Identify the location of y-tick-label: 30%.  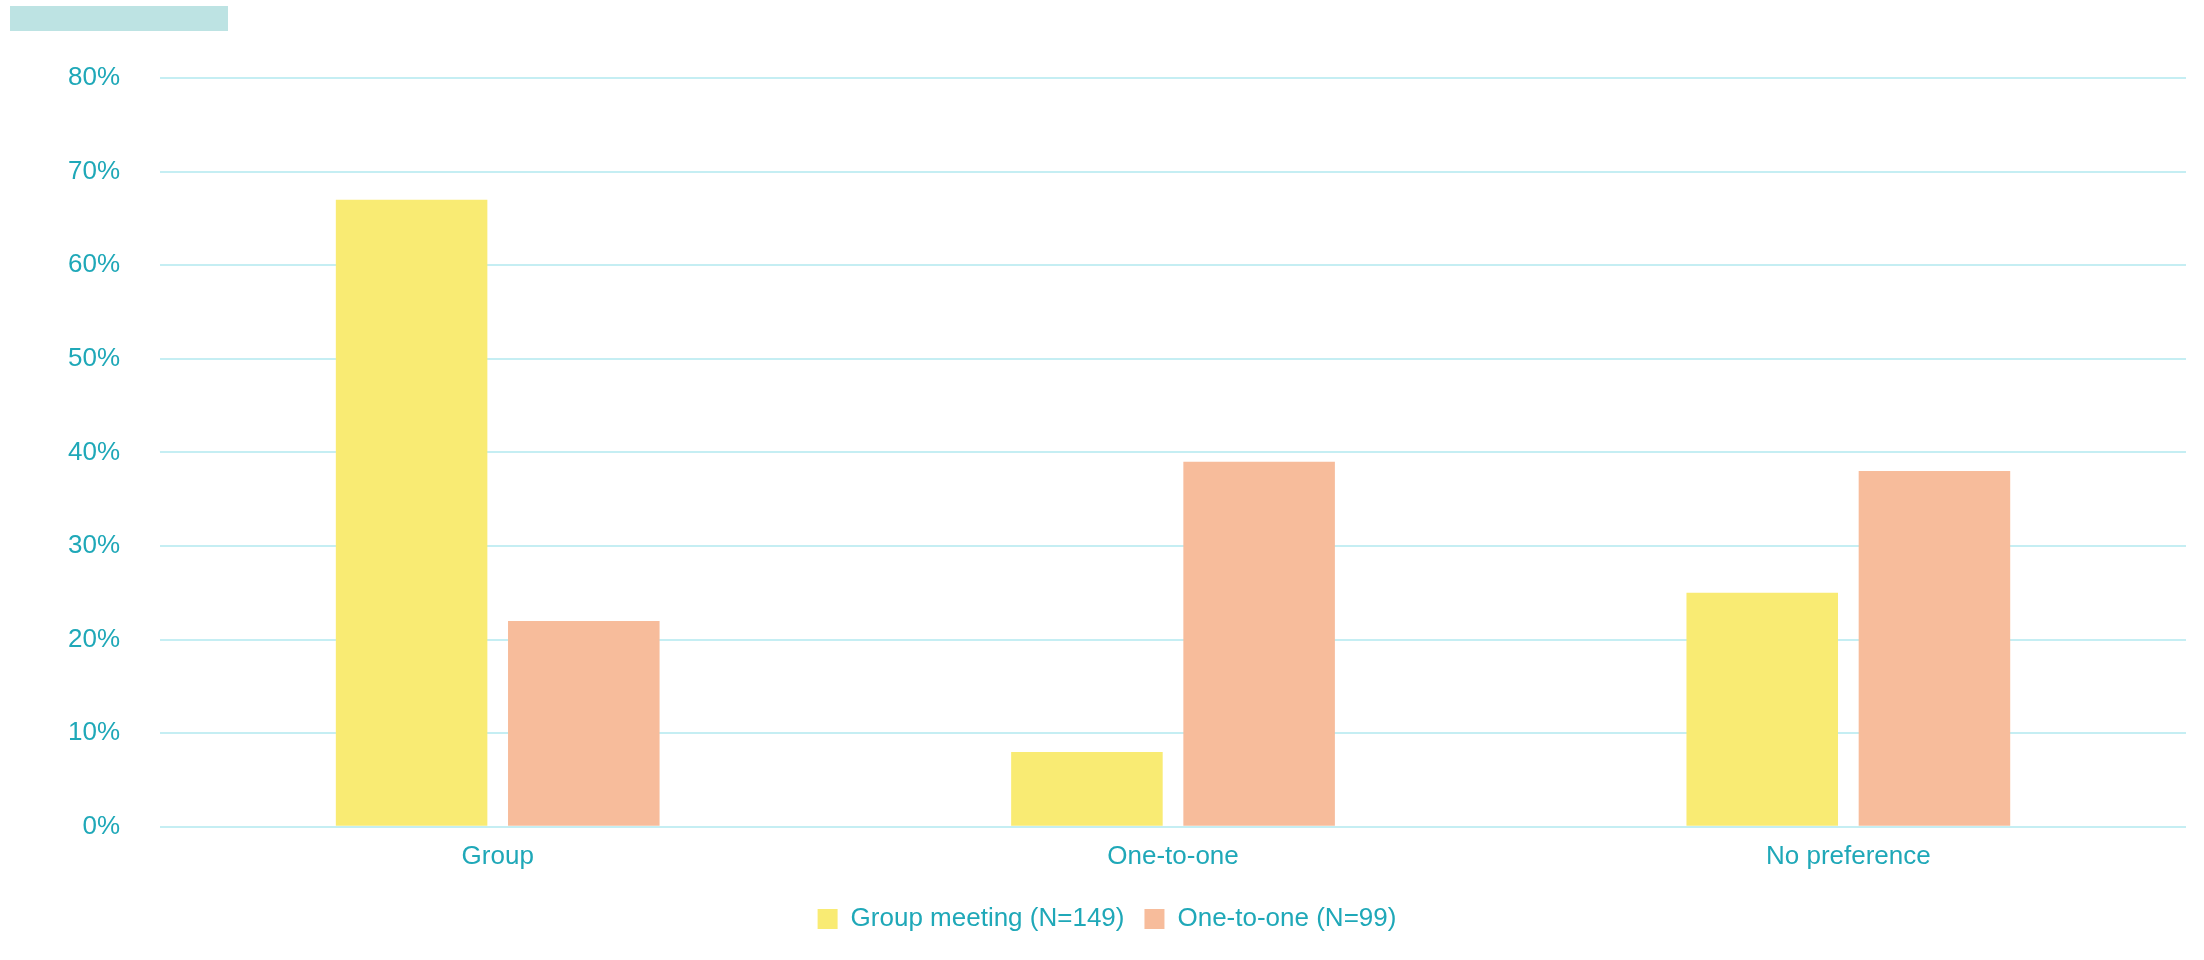
(94, 544).